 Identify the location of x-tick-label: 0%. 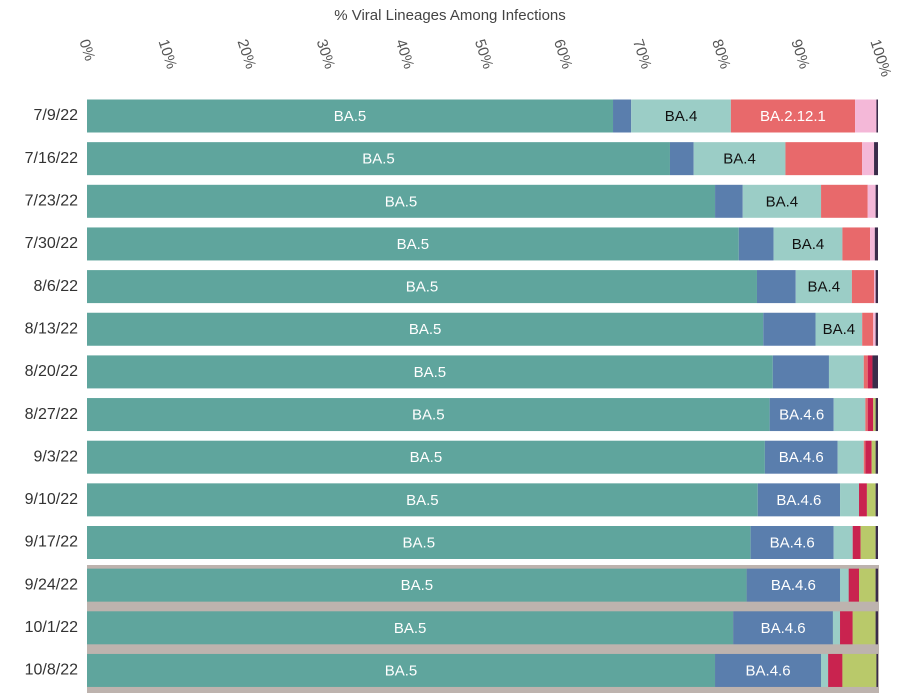
(86, 50).